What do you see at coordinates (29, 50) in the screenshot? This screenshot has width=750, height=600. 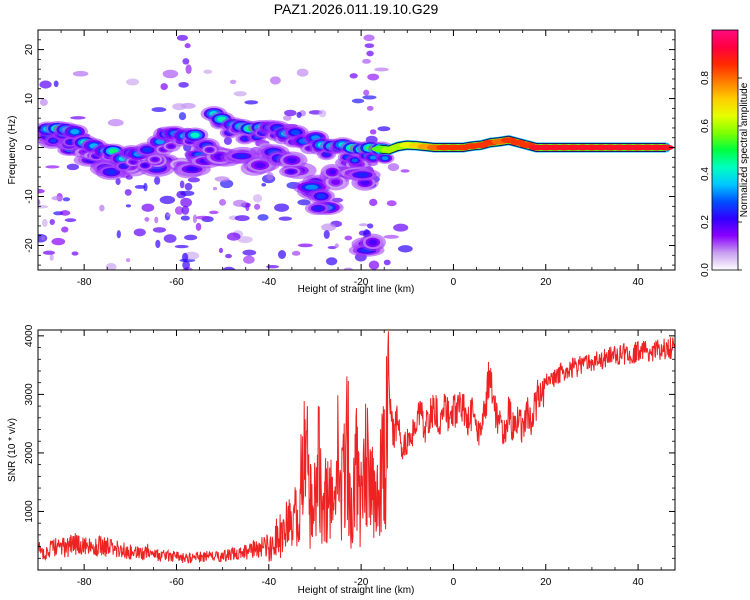 I see `y-tick-label: 20` at bounding box center [29, 50].